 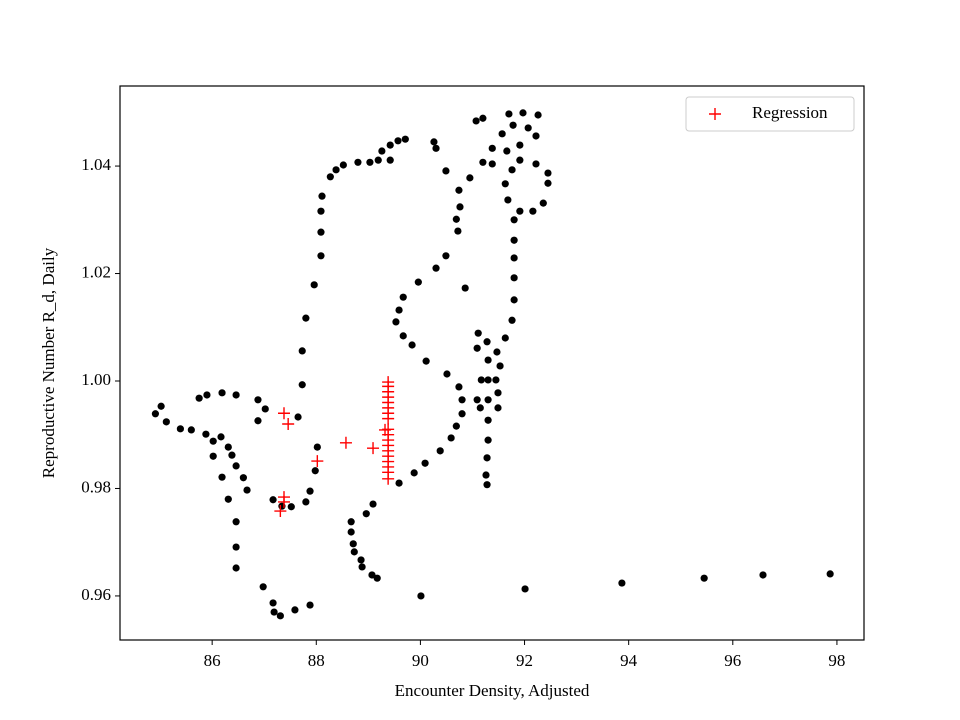 What do you see at coordinates (212, 660) in the screenshot?
I see `x-tick-label: 86` at bounding box center [212, 660].